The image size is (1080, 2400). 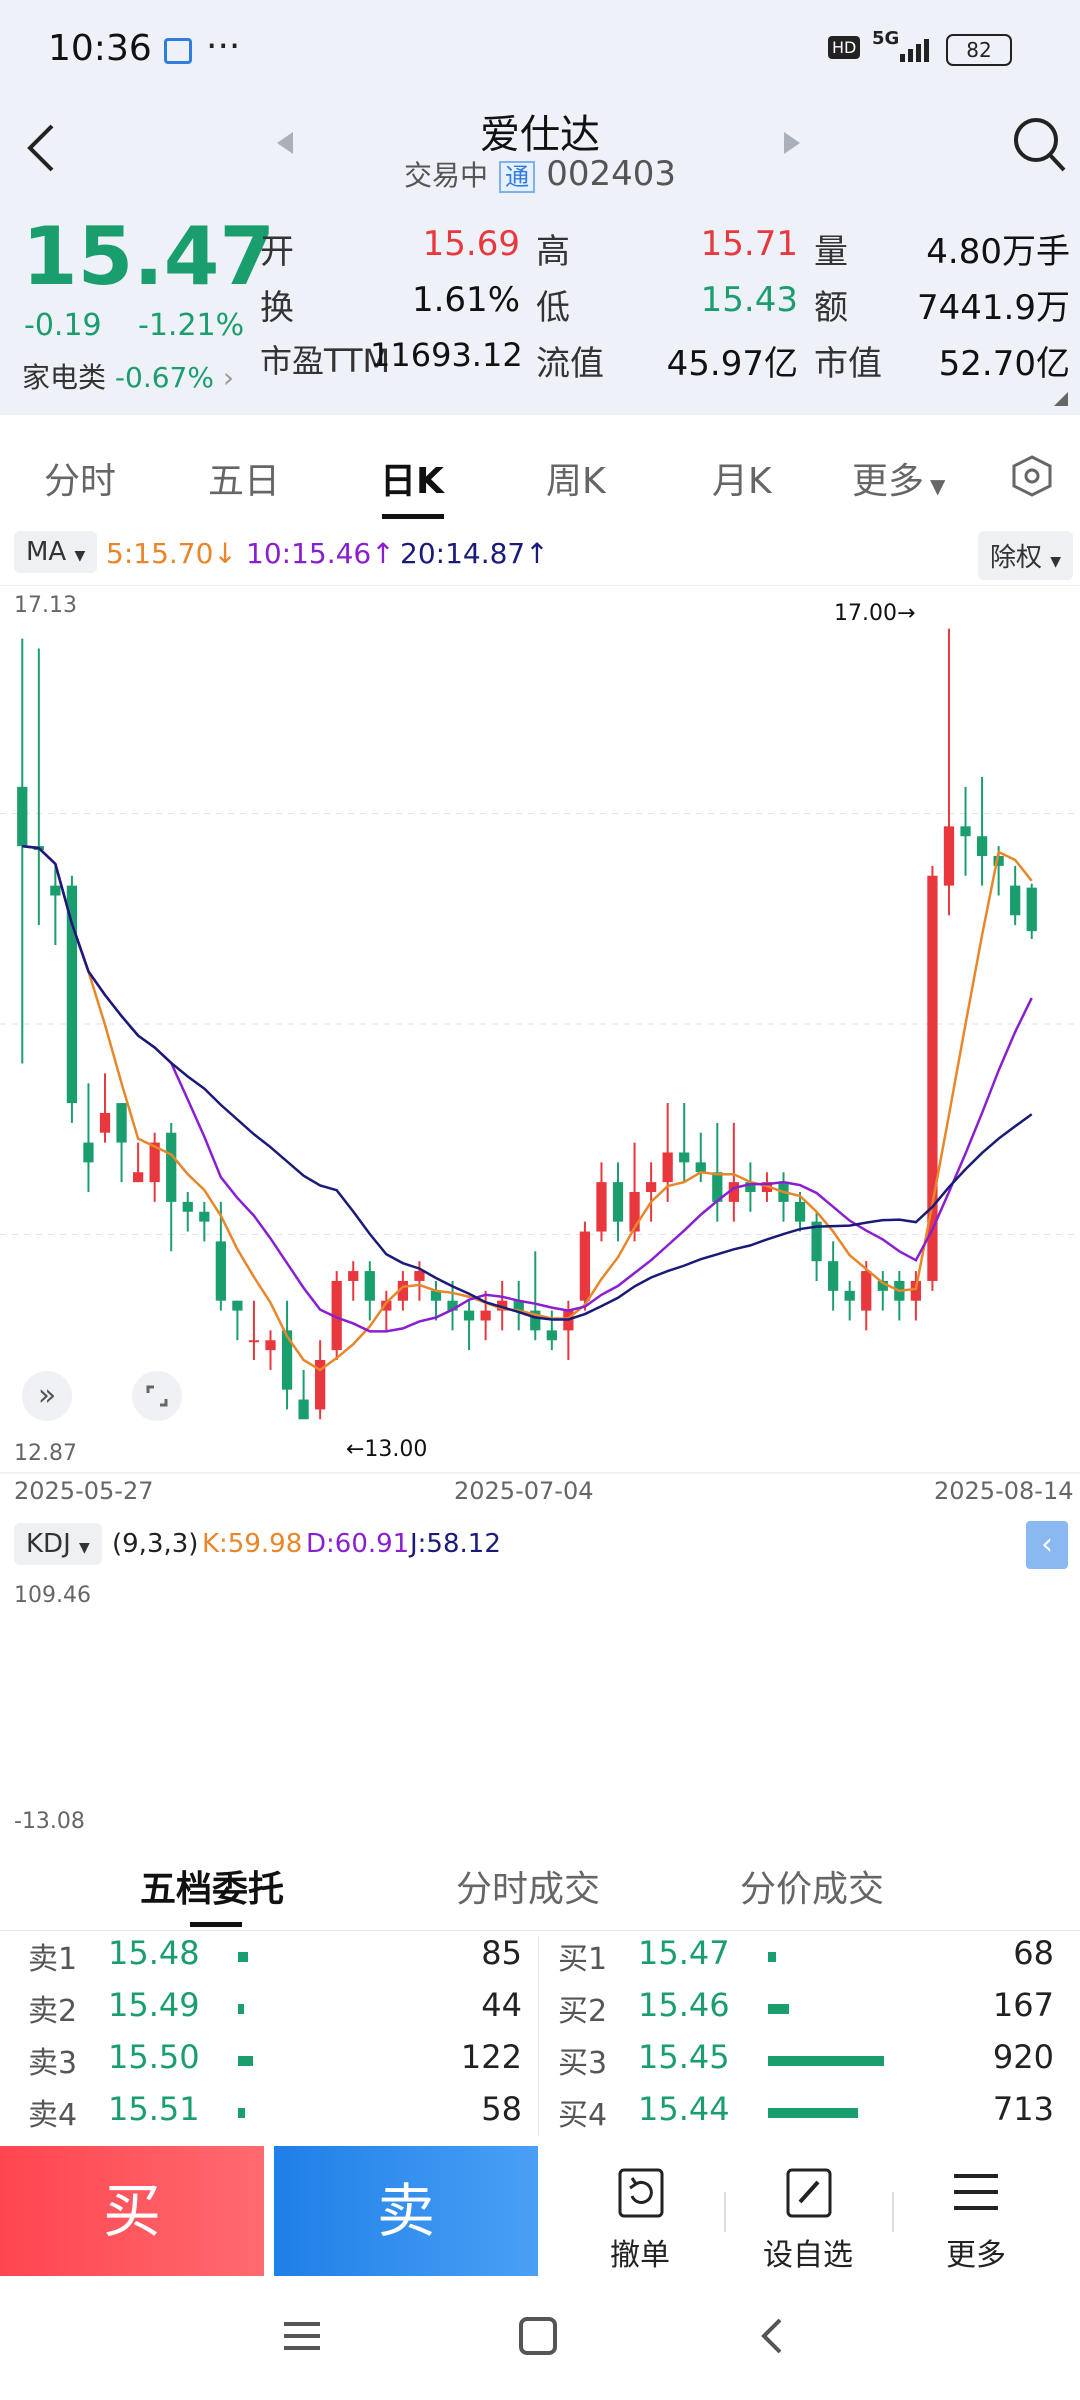 What do you see at coordinates (412, 481) in the screenshot?
I see `tab-daily-k: 日K` at bounding box center [412, 481].